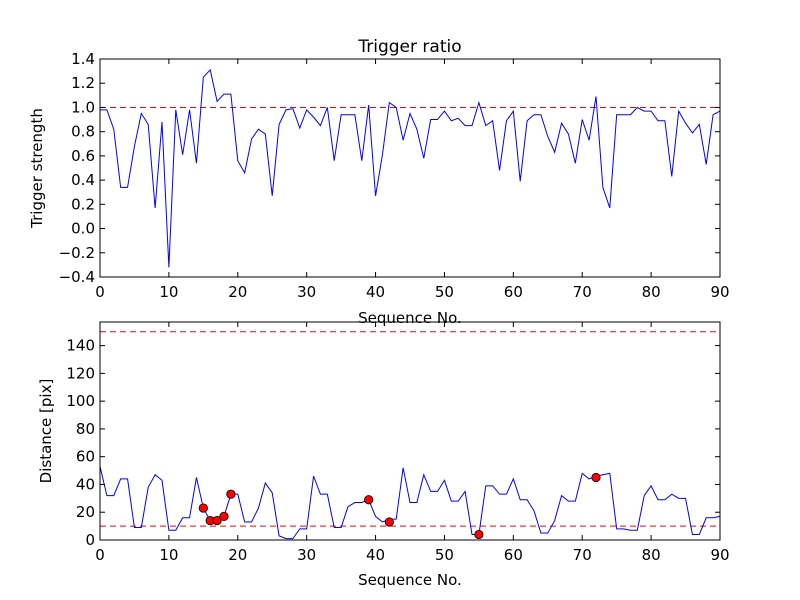 This screenshot has height=600, width=800. I want to click on top-x-tick-label: 0, so click(100, 292).